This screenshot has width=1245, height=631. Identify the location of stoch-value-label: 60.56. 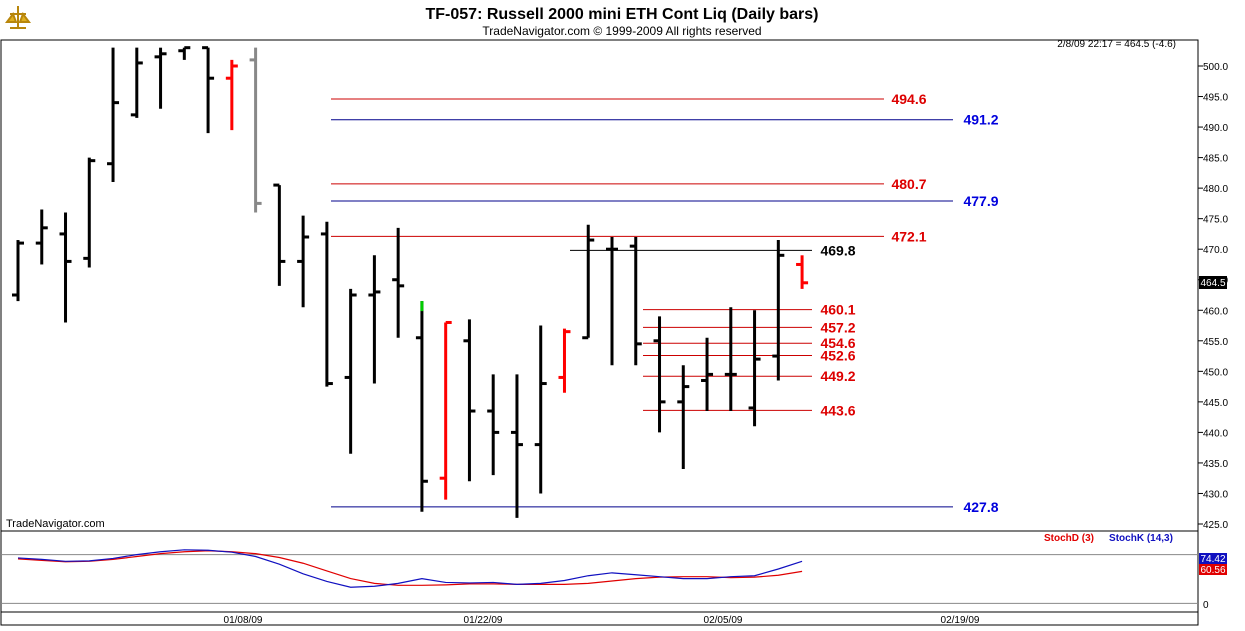
(1212, 570).